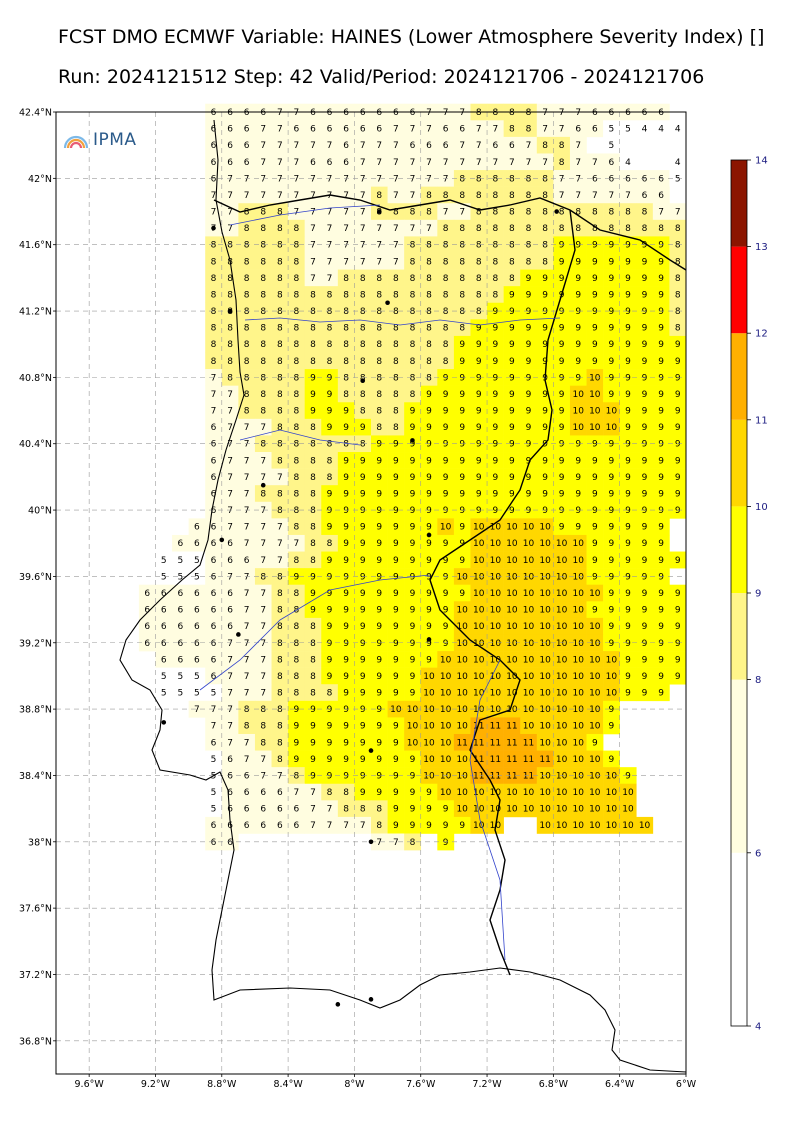  What do you see at coordinates (35, 1041) in the screenshot?
I see `lat-label: 36.8°N` at bounding box center [35, 1041].